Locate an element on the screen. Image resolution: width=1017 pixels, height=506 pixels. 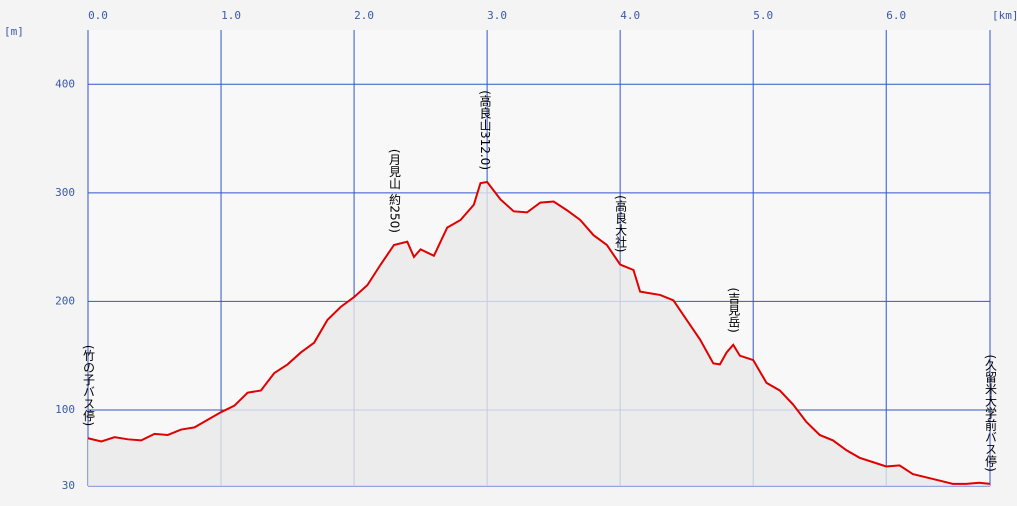
annotation: (高良山312.0) is located at coordinates (485, 130).